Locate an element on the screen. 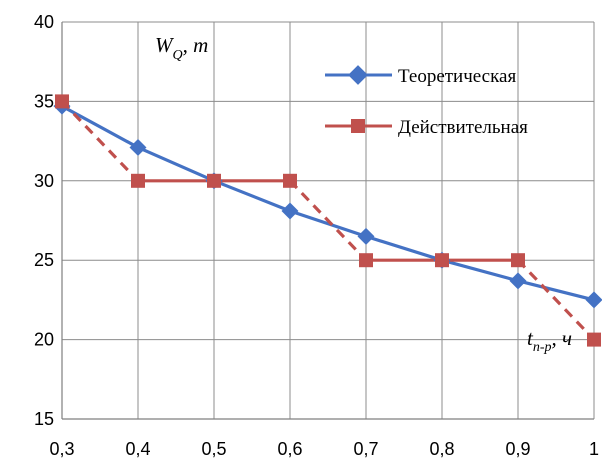  x-tick-label: 1 is located at coordinates (594, 449).